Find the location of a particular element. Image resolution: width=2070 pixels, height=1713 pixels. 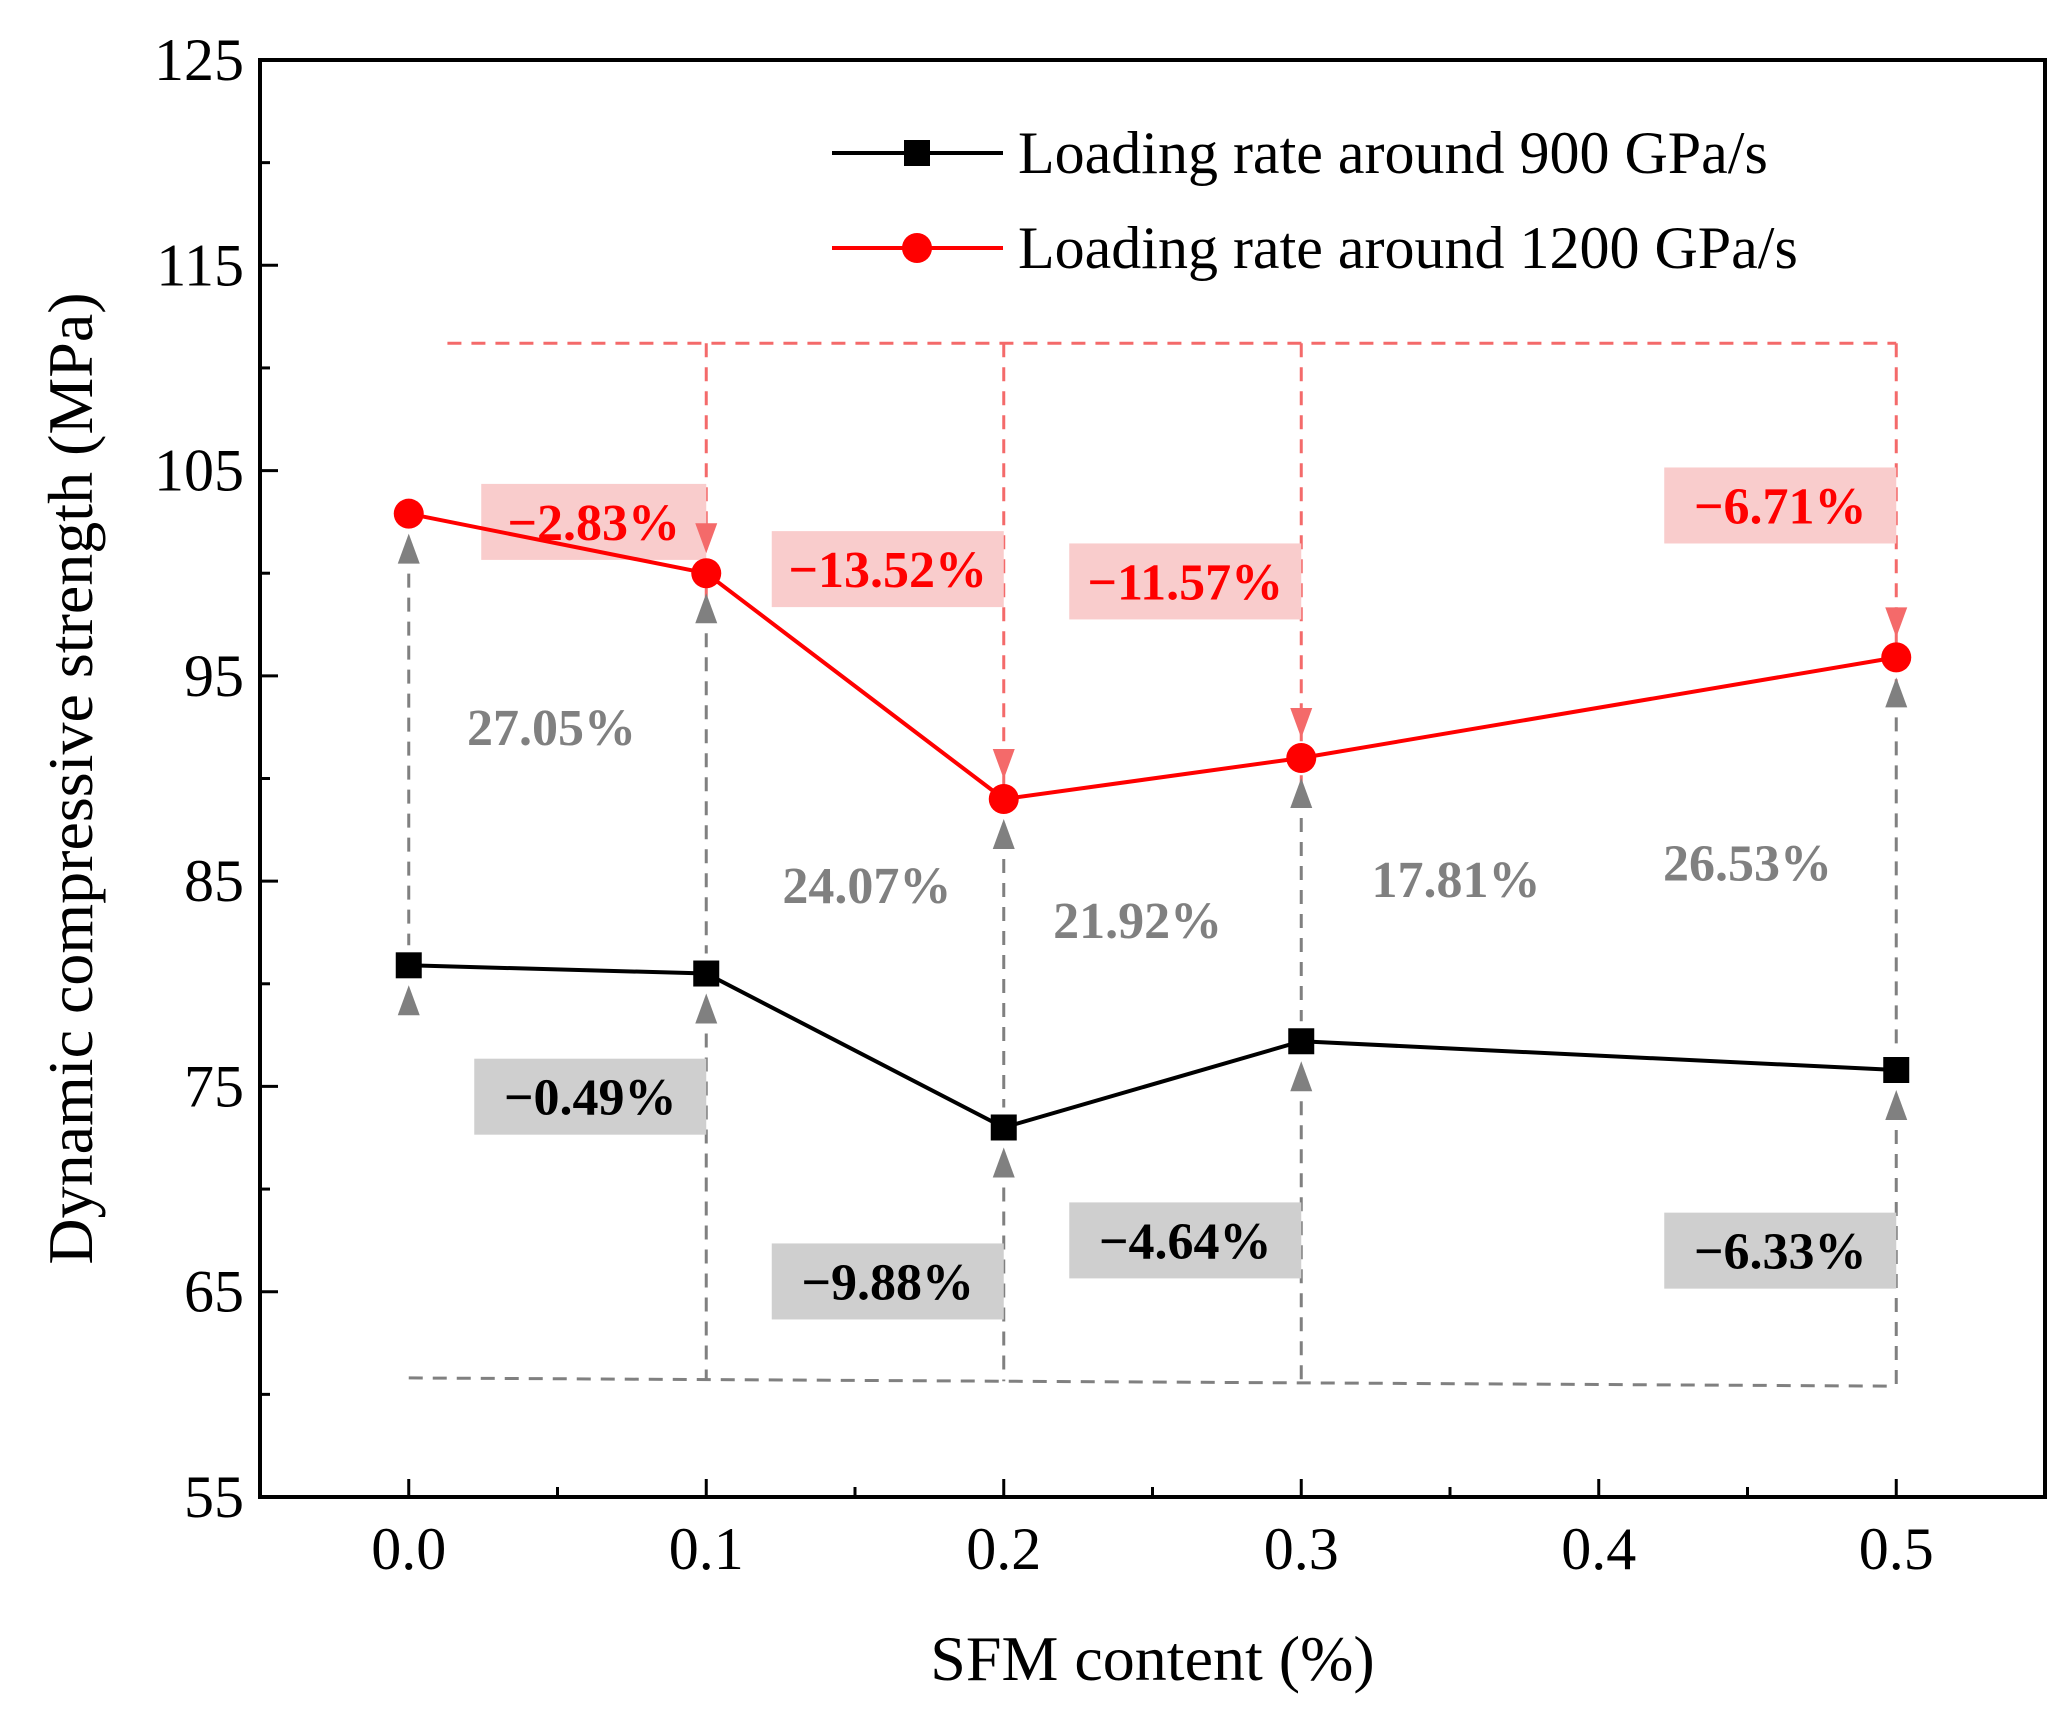

red-change-label: −13.52% is located at coordinates (887, 570).